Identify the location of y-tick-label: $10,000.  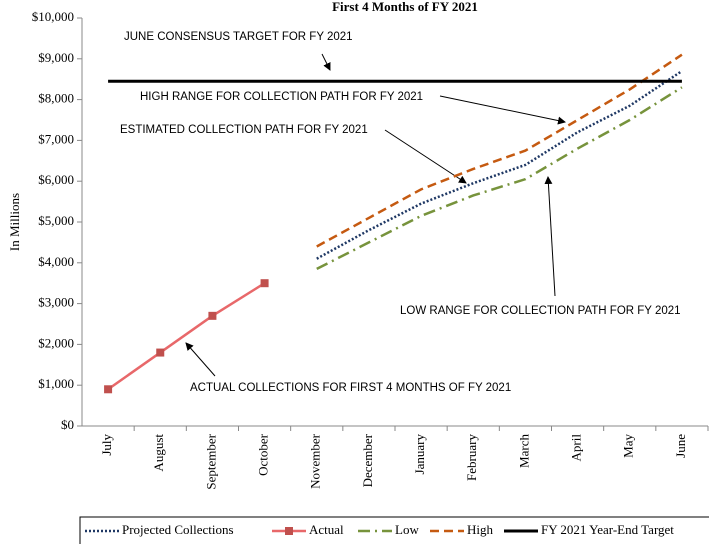
(53, 16).